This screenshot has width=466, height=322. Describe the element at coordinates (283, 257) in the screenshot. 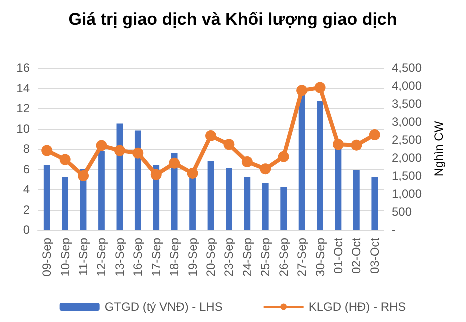

I see `x-tick-label: 26-Sep` at that location.